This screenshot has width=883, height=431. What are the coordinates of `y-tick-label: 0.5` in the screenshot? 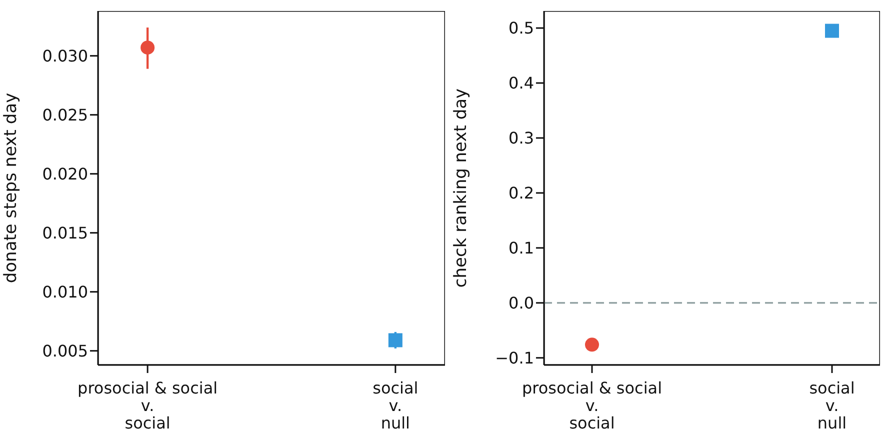 It's located at (521, 28).